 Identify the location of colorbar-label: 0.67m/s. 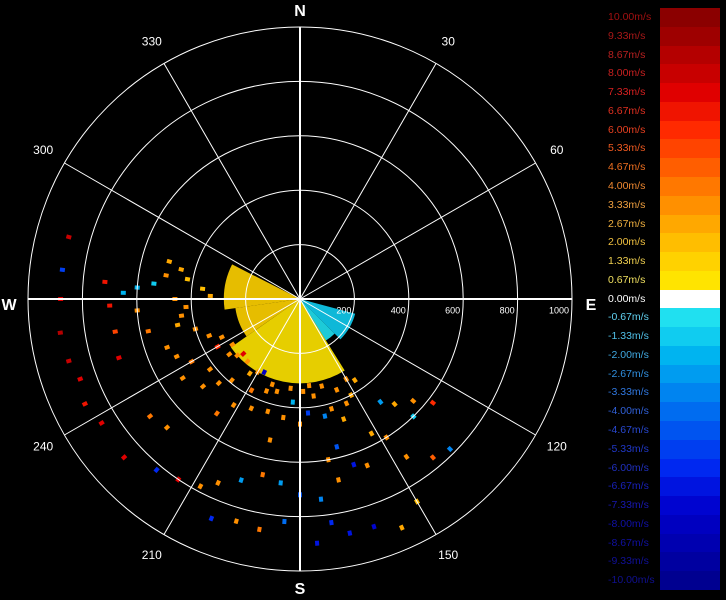
(627, 279).